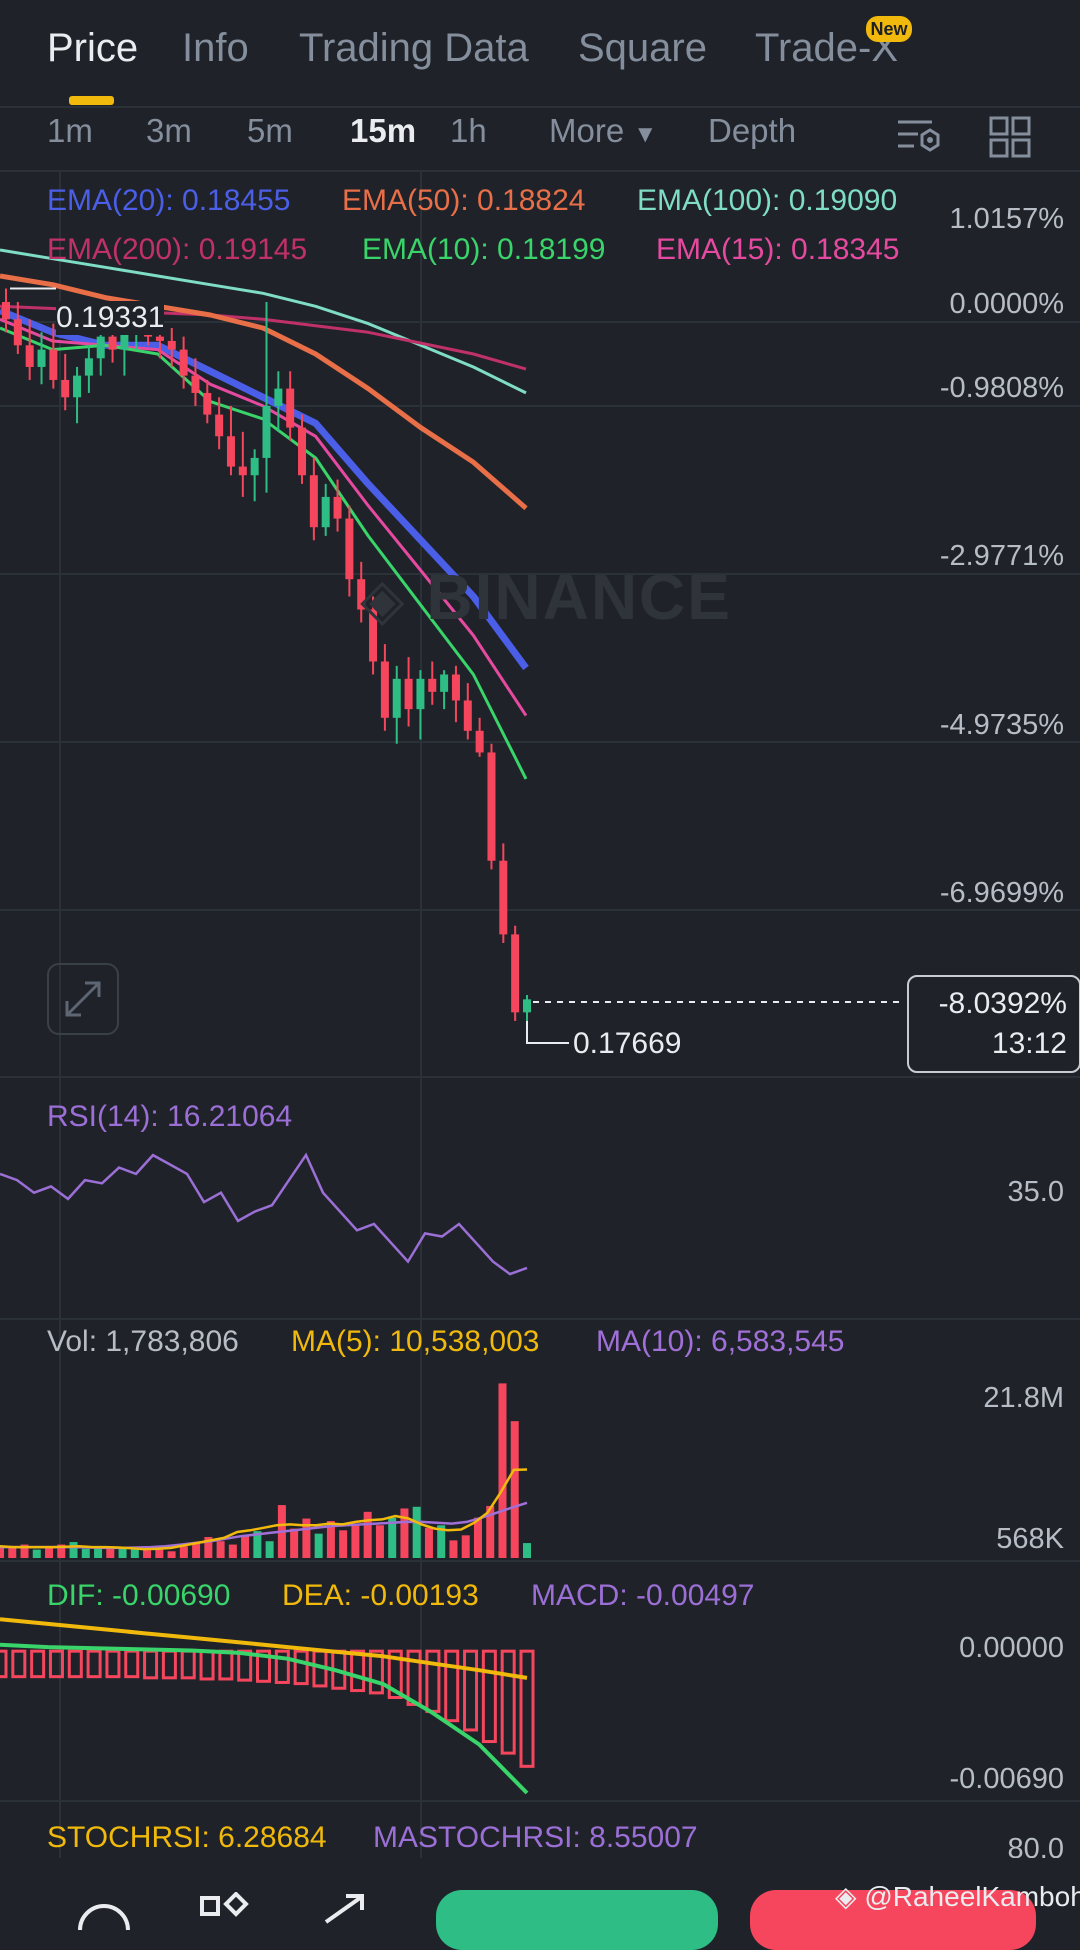  What do you see at coordinates (1029, 1043) in the screenshot?
I see `candle-countdown: 13:12` at bounding box center [1029, 1043].